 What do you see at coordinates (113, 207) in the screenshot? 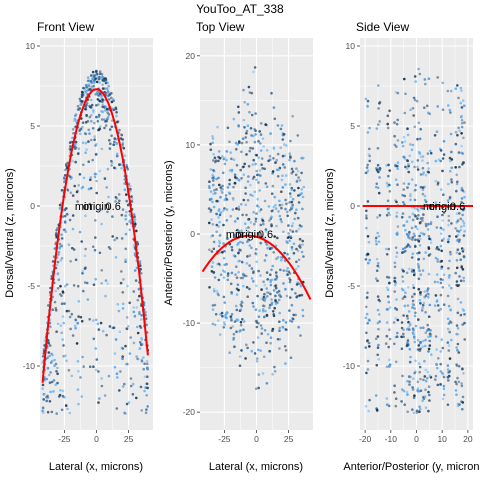
I see `front-view-annotation: 0.6` at bounding box center [113, 207].